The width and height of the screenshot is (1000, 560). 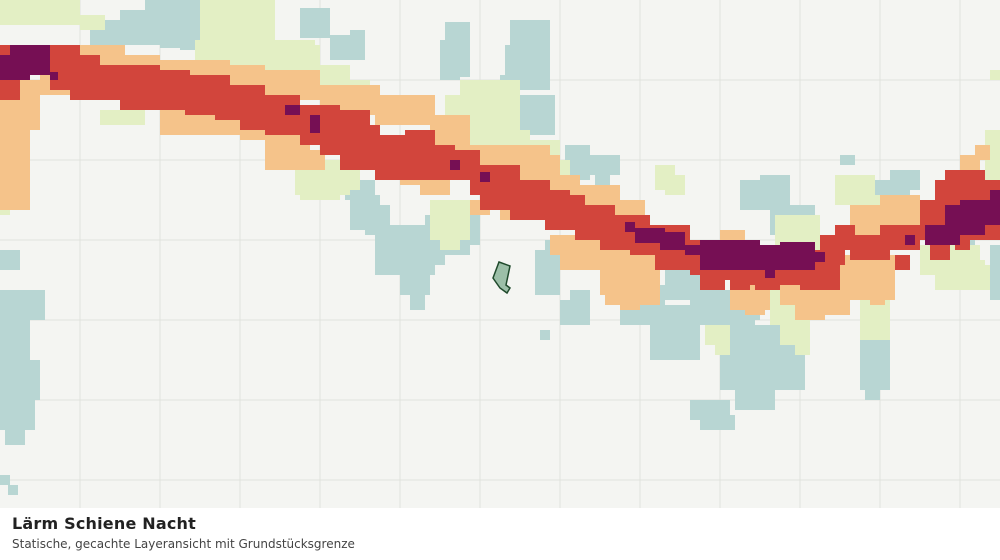 I want to click on layer-title: Lärm Schiene Nacht, so click(x=104, y=523).